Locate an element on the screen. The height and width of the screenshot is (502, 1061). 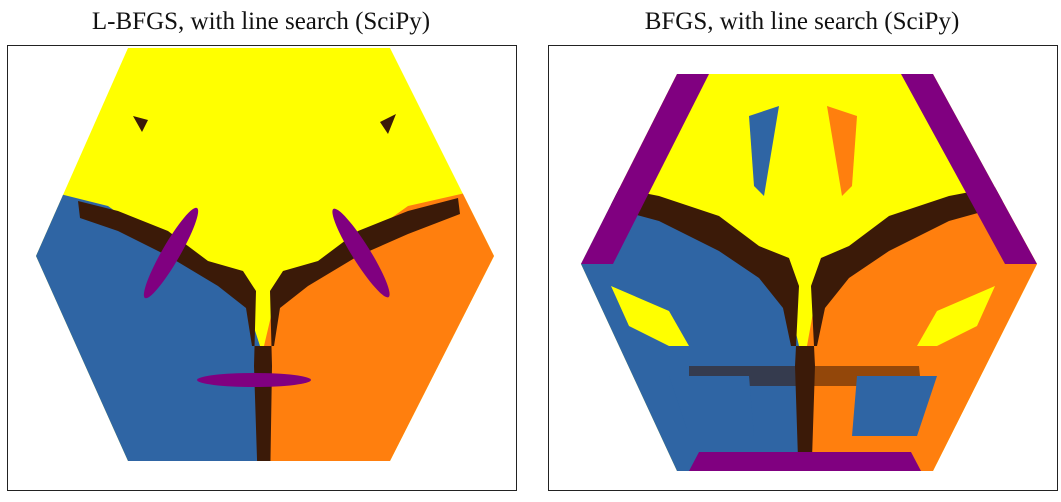
right-orange-lobe-top-right is located at coordinates (842, 151).